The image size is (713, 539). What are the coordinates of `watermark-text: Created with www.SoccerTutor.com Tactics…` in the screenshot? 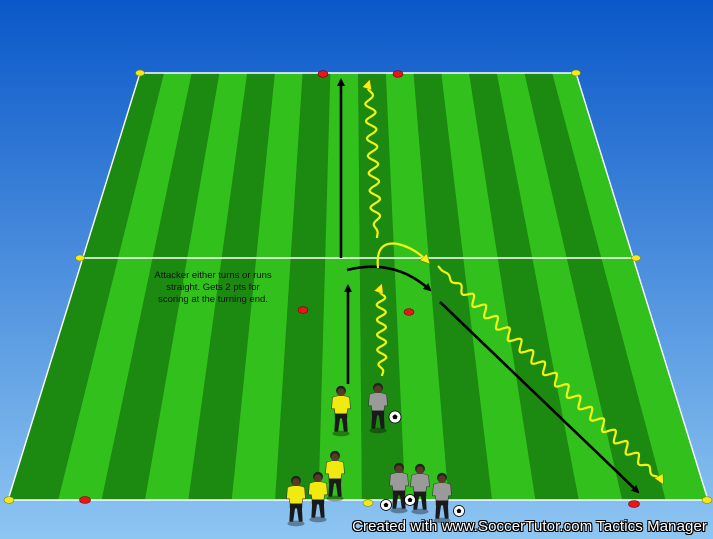 It's located at (529, 526).